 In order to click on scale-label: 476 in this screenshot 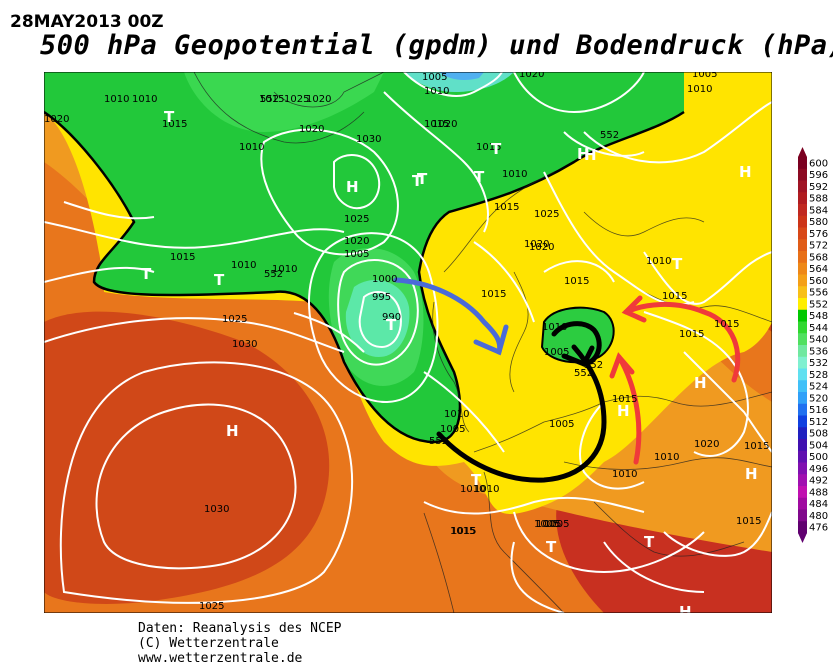, I will do `click(818, 528)`.